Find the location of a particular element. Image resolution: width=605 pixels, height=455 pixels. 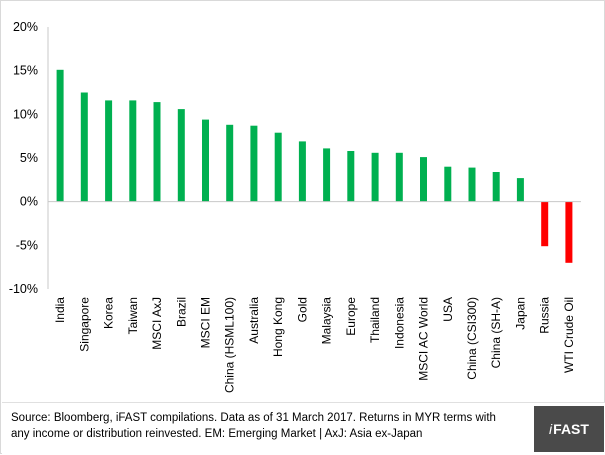

x-tick-label: Korea is located at coordinates (109, 313).